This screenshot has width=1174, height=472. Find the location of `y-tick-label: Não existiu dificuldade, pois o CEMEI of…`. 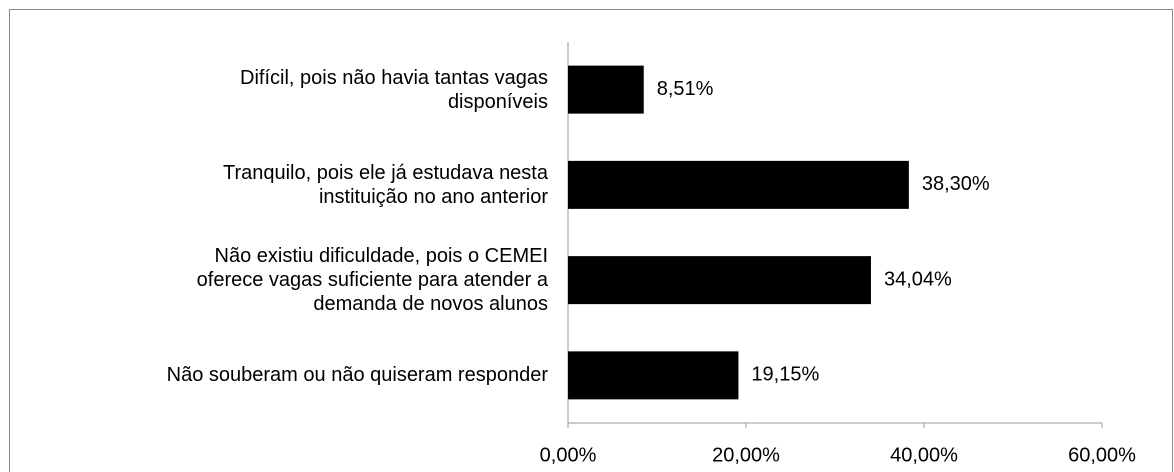

y-tick-label: Não existiu dificuldade, pois o CEMEI of… is located at coordinates (372, 280).